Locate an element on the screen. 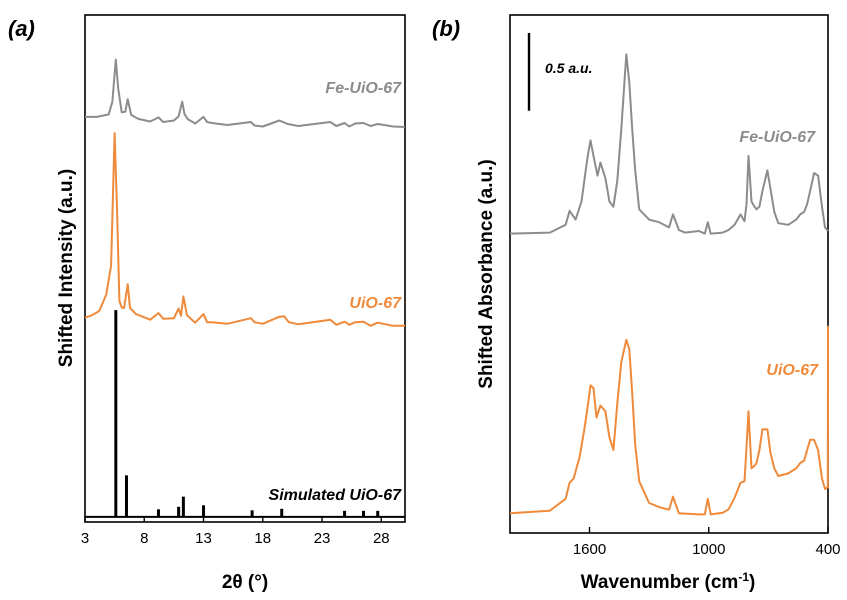  legend-label-uio-67-b: UiO-67 is located at coordinates (792, 370).